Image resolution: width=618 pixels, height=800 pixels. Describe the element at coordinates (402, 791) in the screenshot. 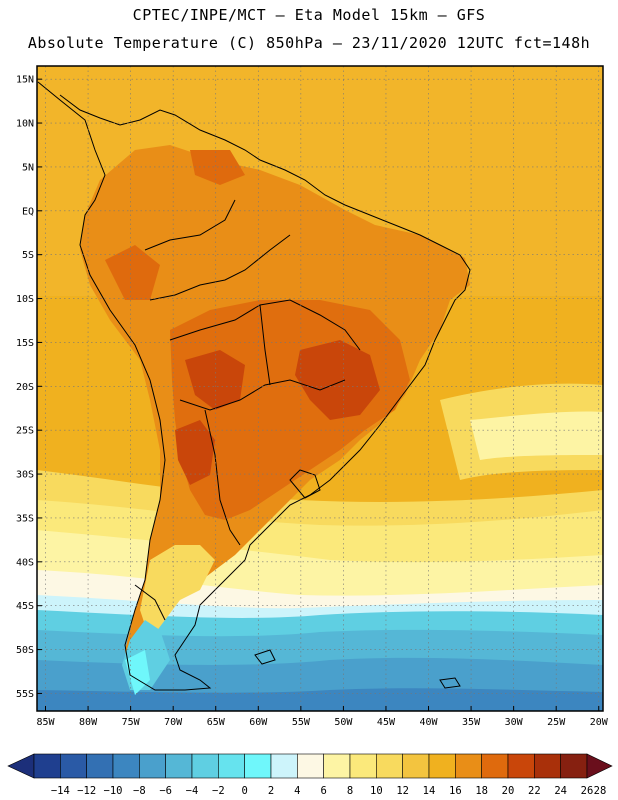

I see `colorbar-label: 12` at that location.